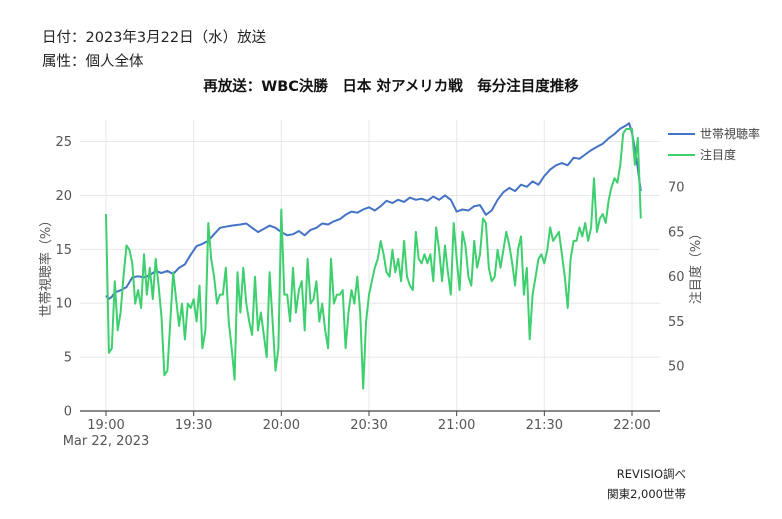  What do you see at coordinates (105, 425) in the screenshot?
I see `x-tick-label: 19:00` at bounding box center [105, 425].